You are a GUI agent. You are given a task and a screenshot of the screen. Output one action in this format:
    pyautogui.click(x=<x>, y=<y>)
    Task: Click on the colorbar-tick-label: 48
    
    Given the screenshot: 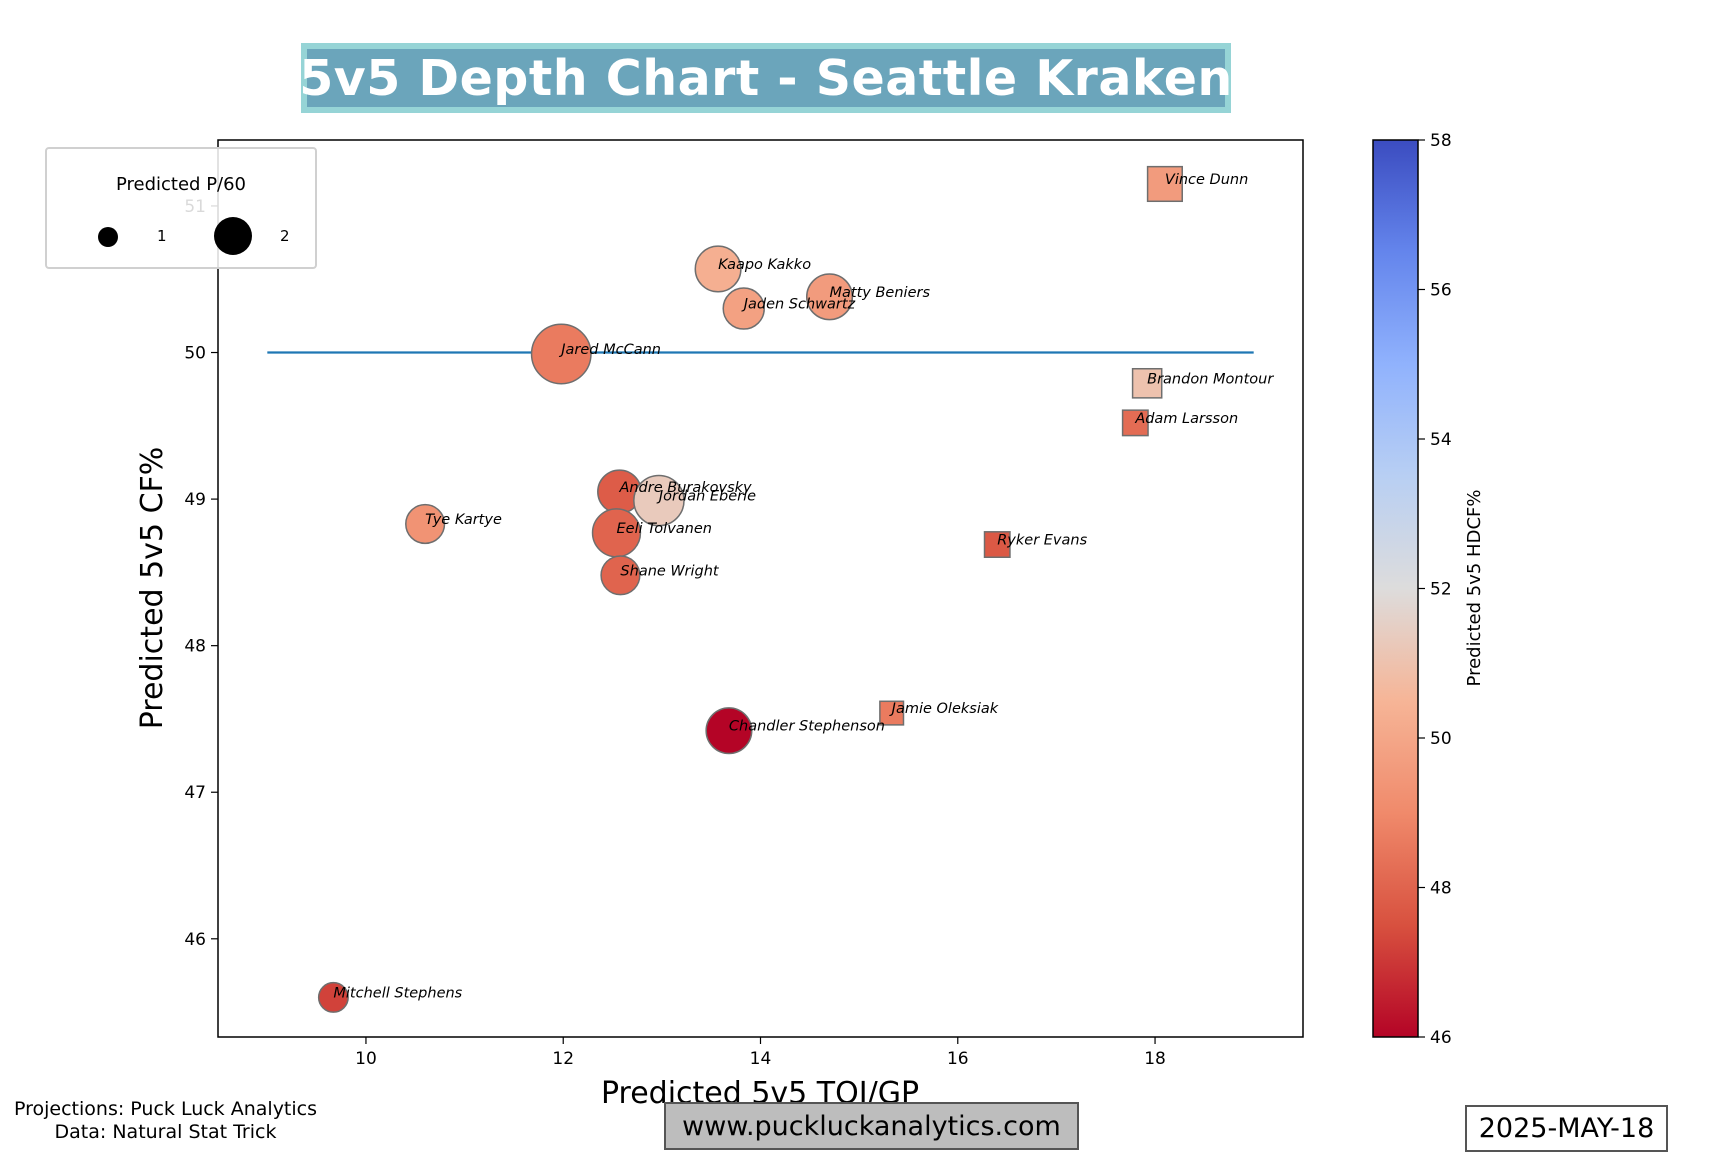 What is the action you would take?
    pyautogui.click(x=1441, y=889)
    